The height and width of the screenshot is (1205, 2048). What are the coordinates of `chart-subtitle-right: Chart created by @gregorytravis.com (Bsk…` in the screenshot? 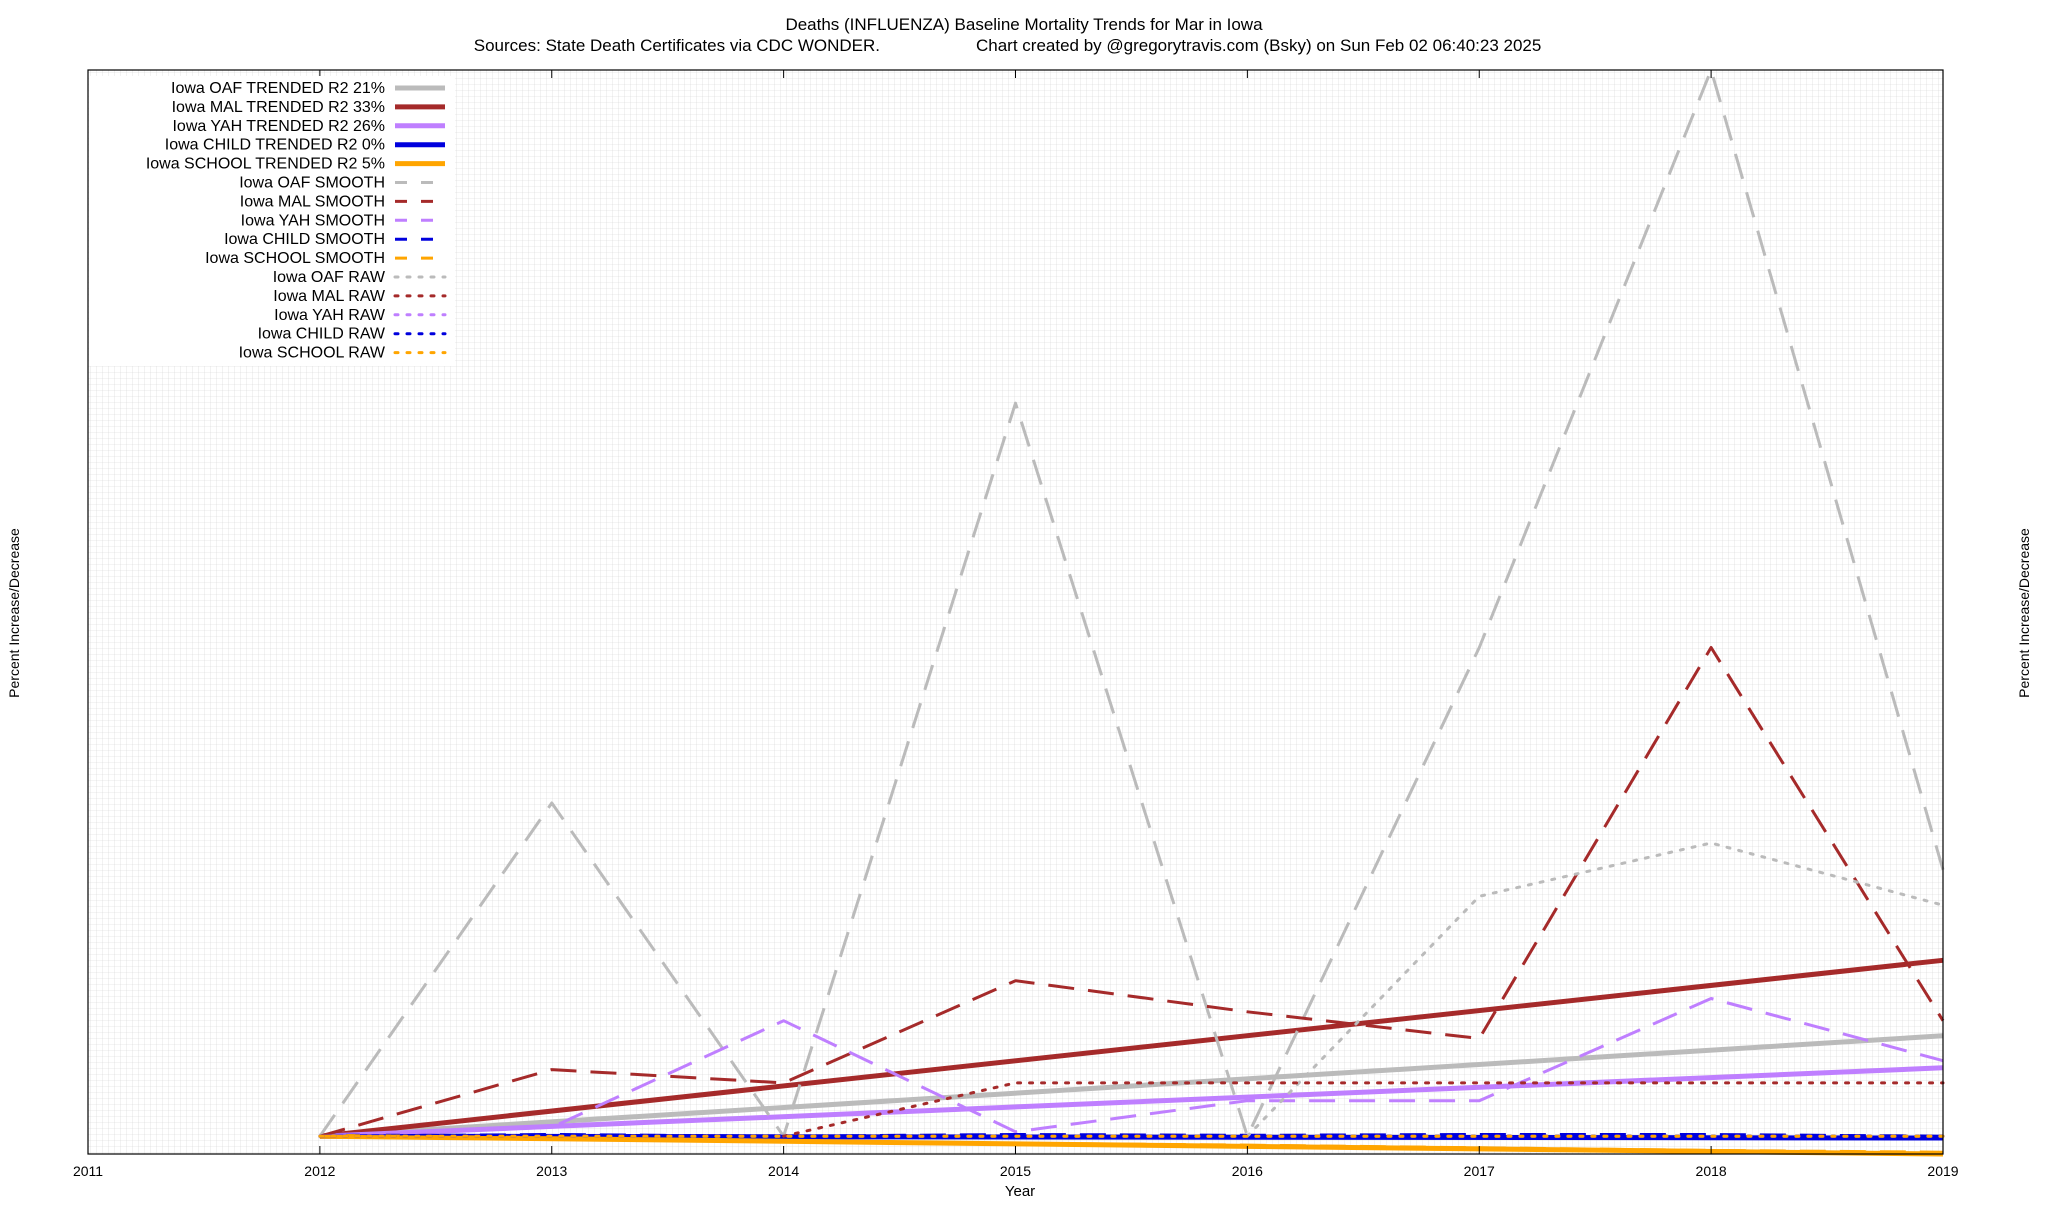 It's located at (1258, 45).